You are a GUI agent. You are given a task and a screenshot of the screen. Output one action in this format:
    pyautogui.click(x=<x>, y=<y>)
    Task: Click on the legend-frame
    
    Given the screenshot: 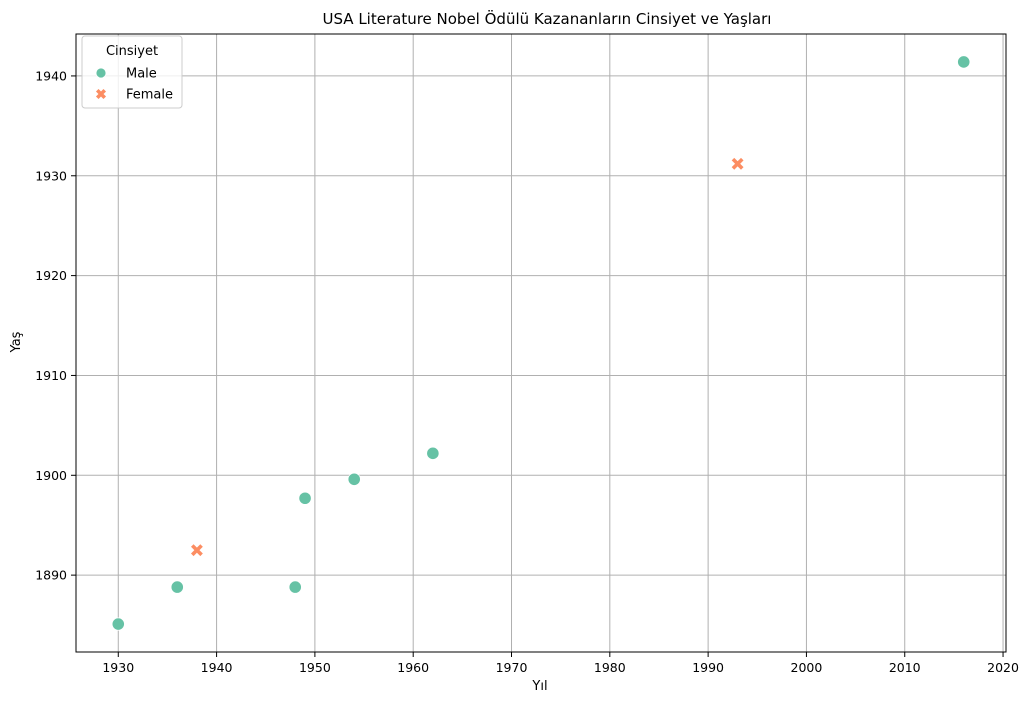 What is the action you would take?
    pyautogui.click(x=132, y=72)
    